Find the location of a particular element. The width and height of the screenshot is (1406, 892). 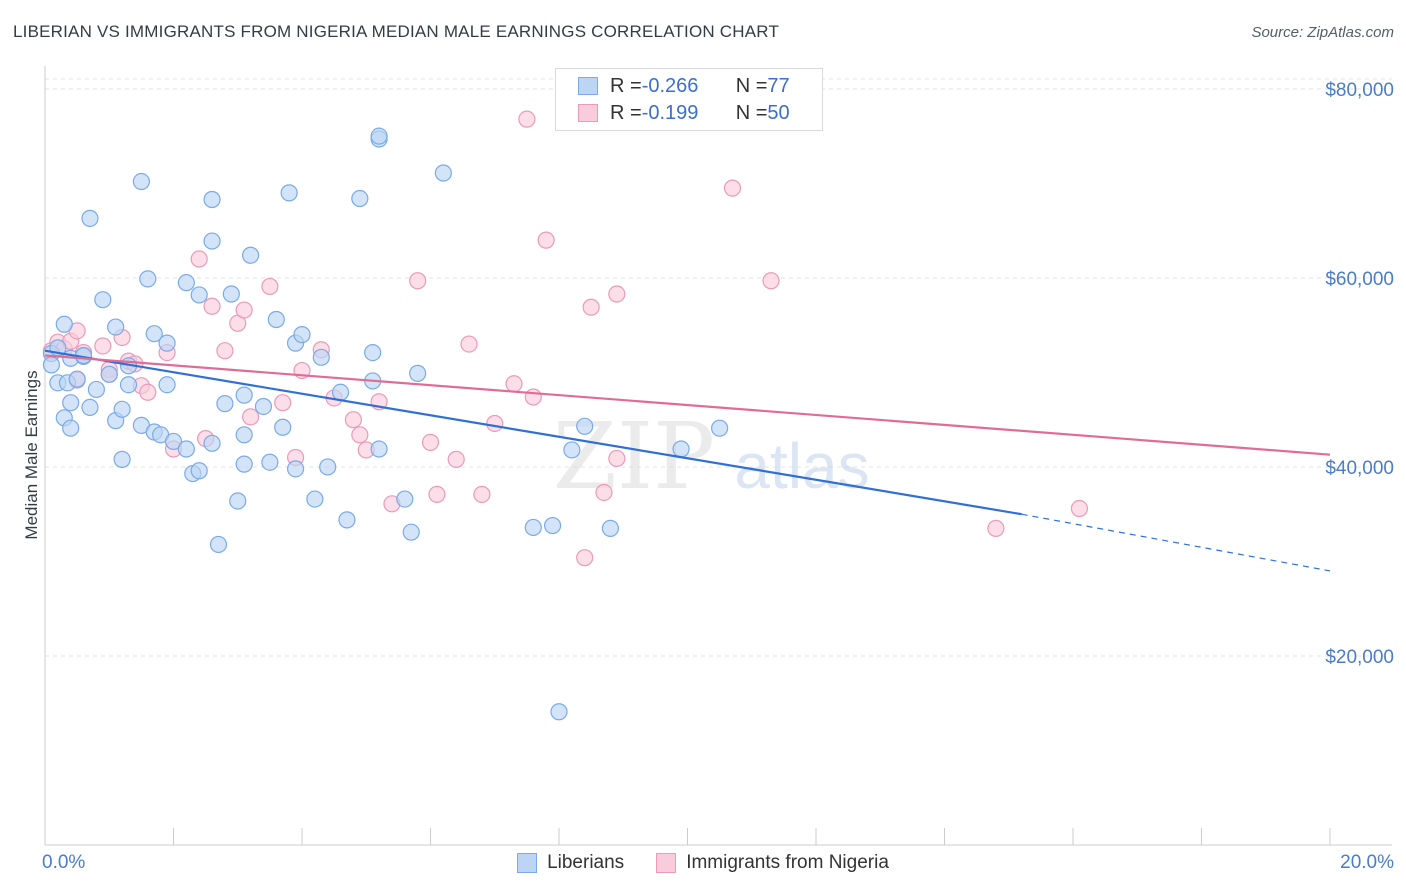

nigeria-swatch is located at coordinates (588, 113).